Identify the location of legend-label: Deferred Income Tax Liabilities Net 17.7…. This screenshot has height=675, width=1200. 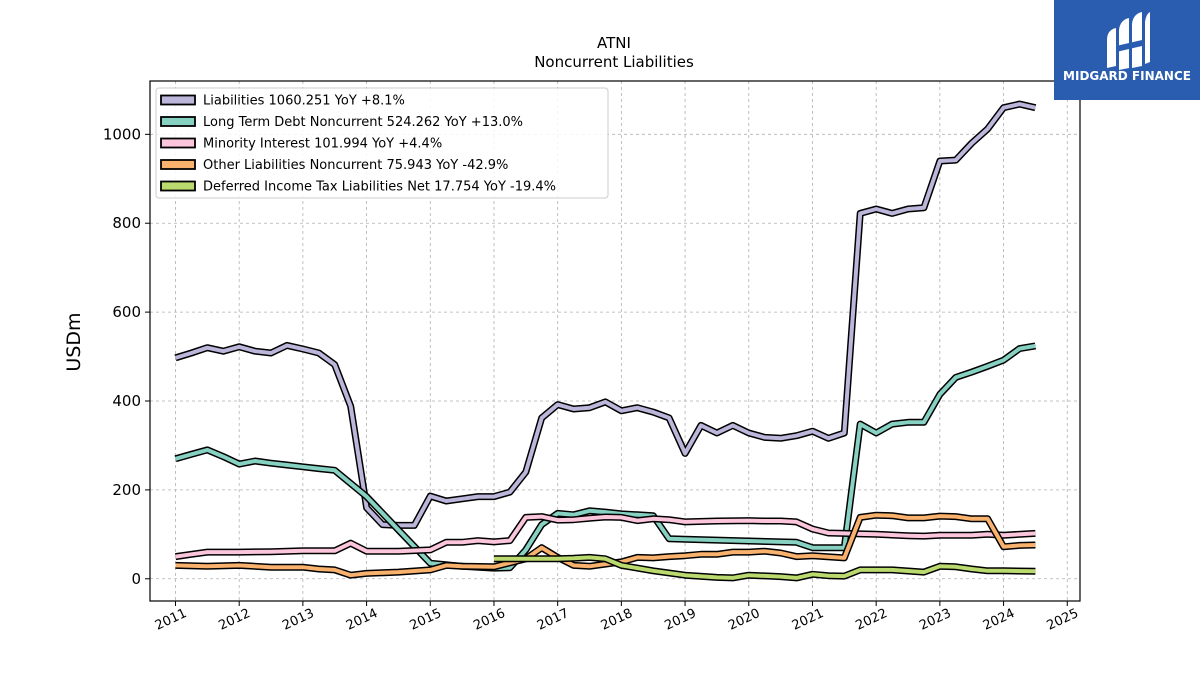
(379, 187).